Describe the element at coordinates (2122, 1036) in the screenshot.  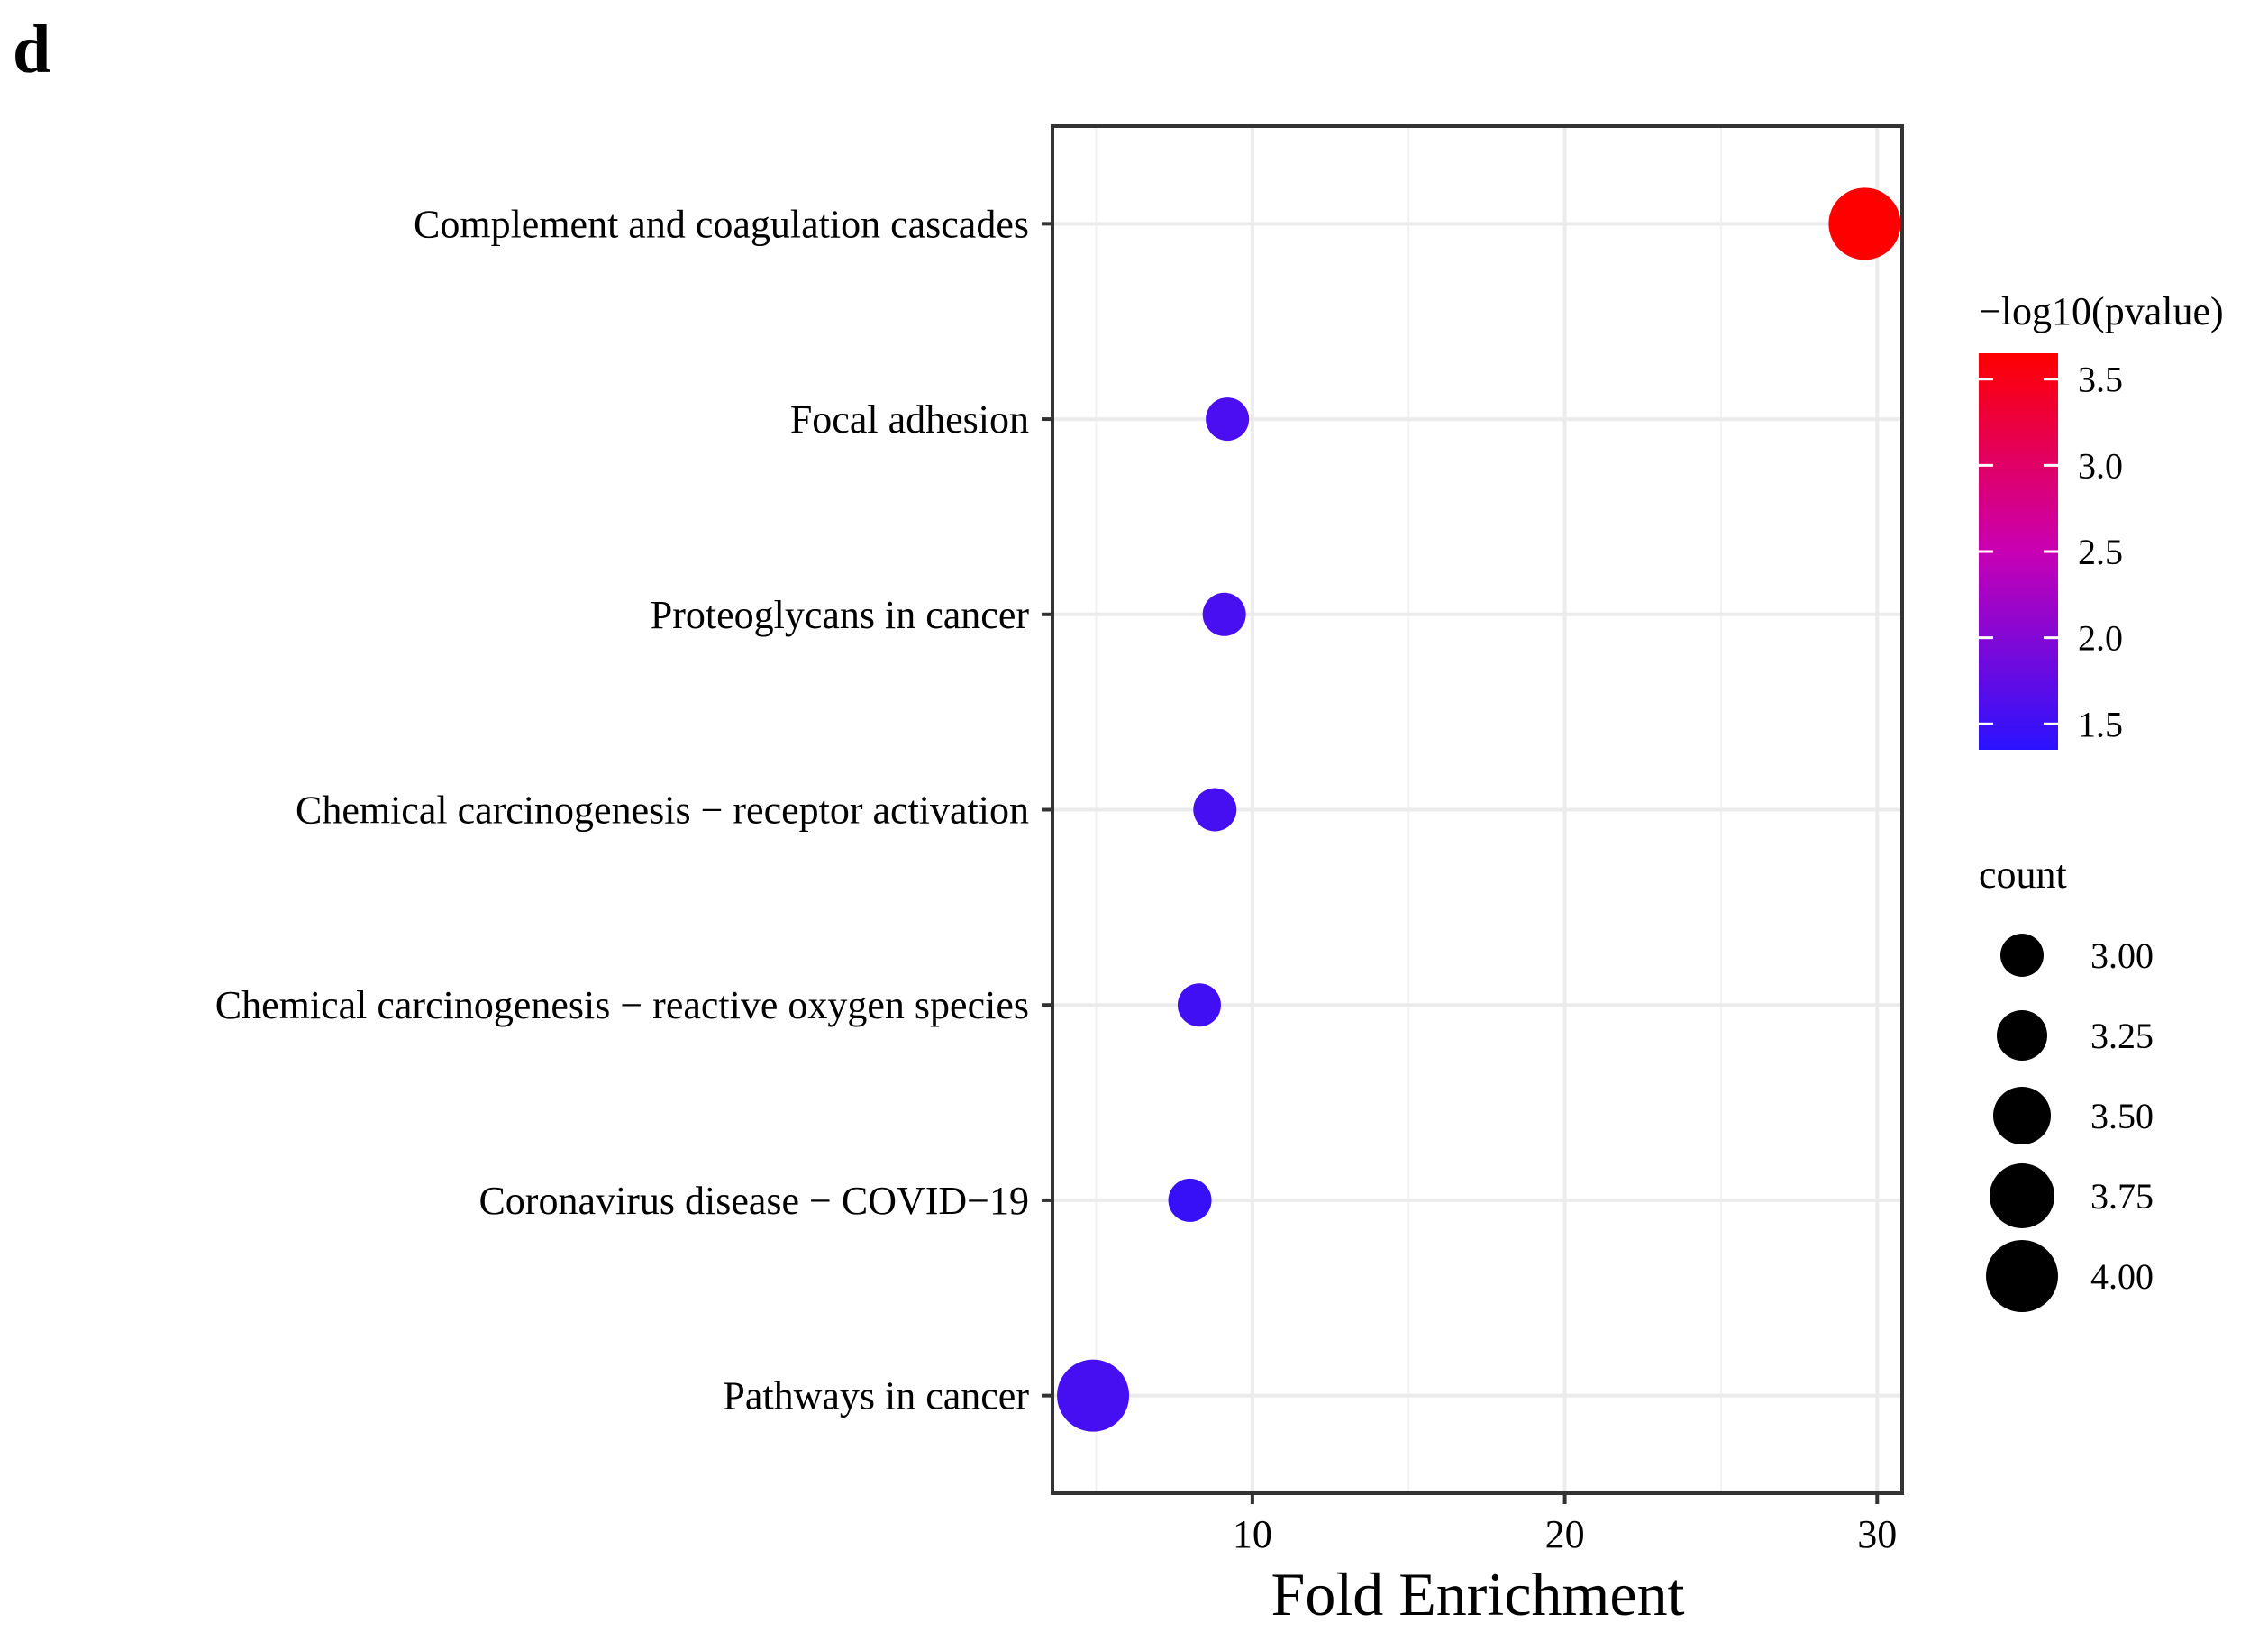
I see `size-legend-label: 3.25` at that location.